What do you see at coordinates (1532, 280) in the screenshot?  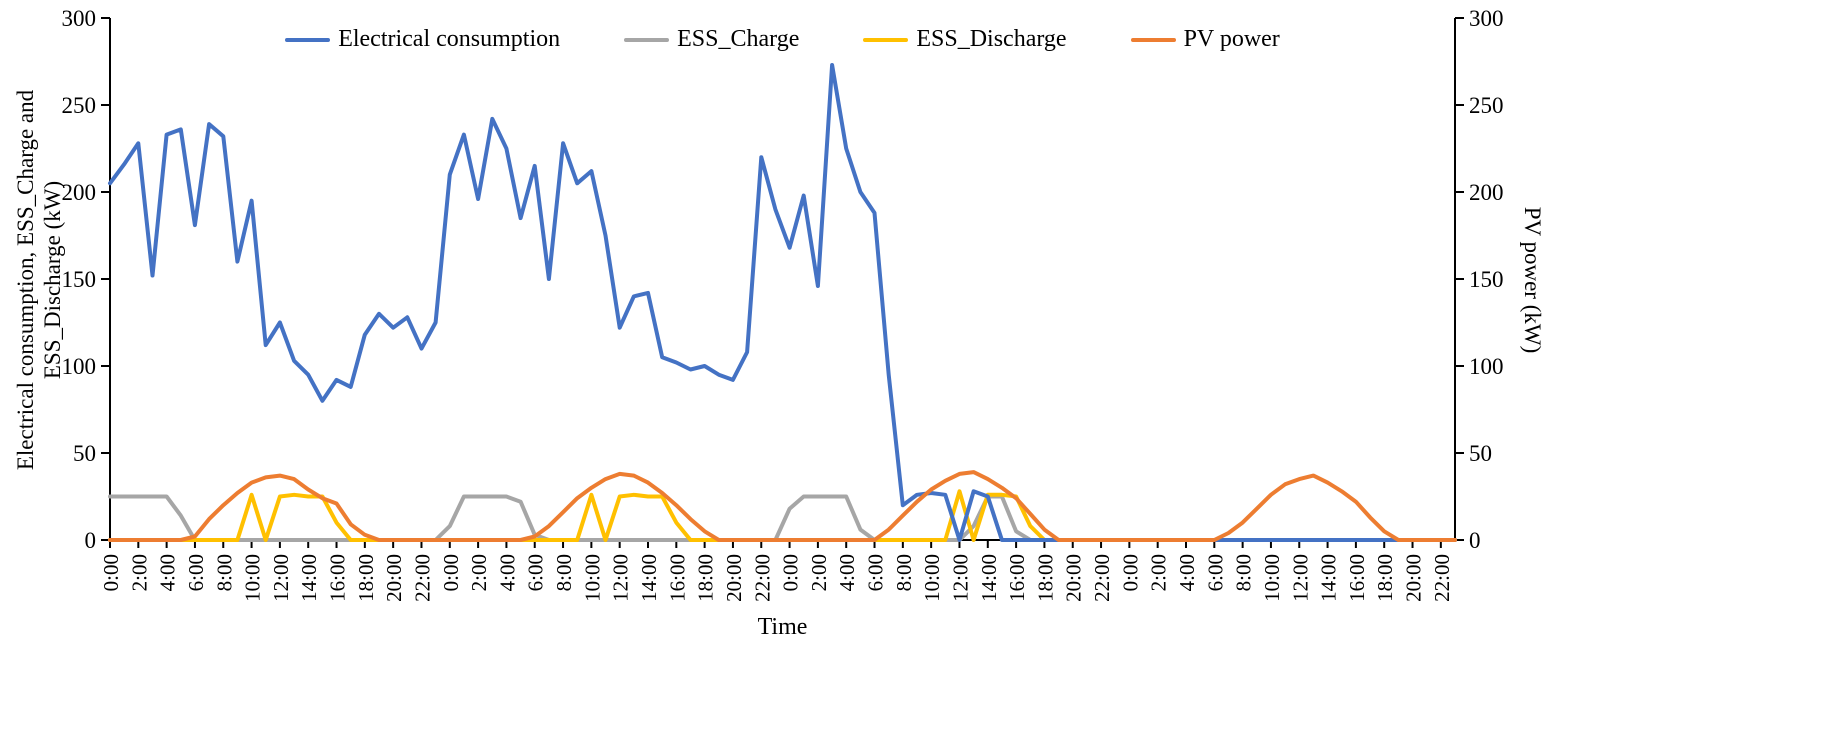 I see `right-y-axis-title: PV power (kW)` at bounding box center [1532, 280].